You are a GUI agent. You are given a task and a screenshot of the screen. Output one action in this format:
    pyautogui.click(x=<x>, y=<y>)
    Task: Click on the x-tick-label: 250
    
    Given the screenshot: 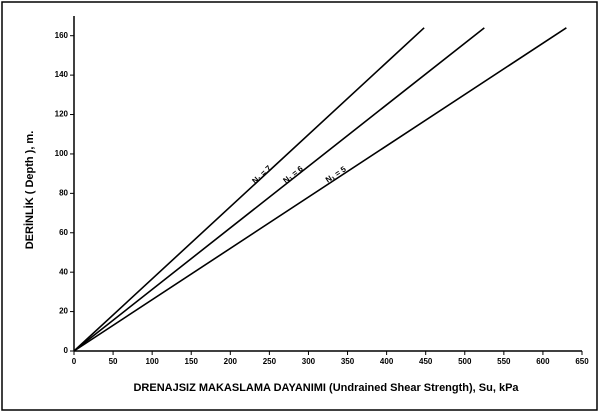 What is the action you would take?
    pyautogui.click(x=270, y=361)
    